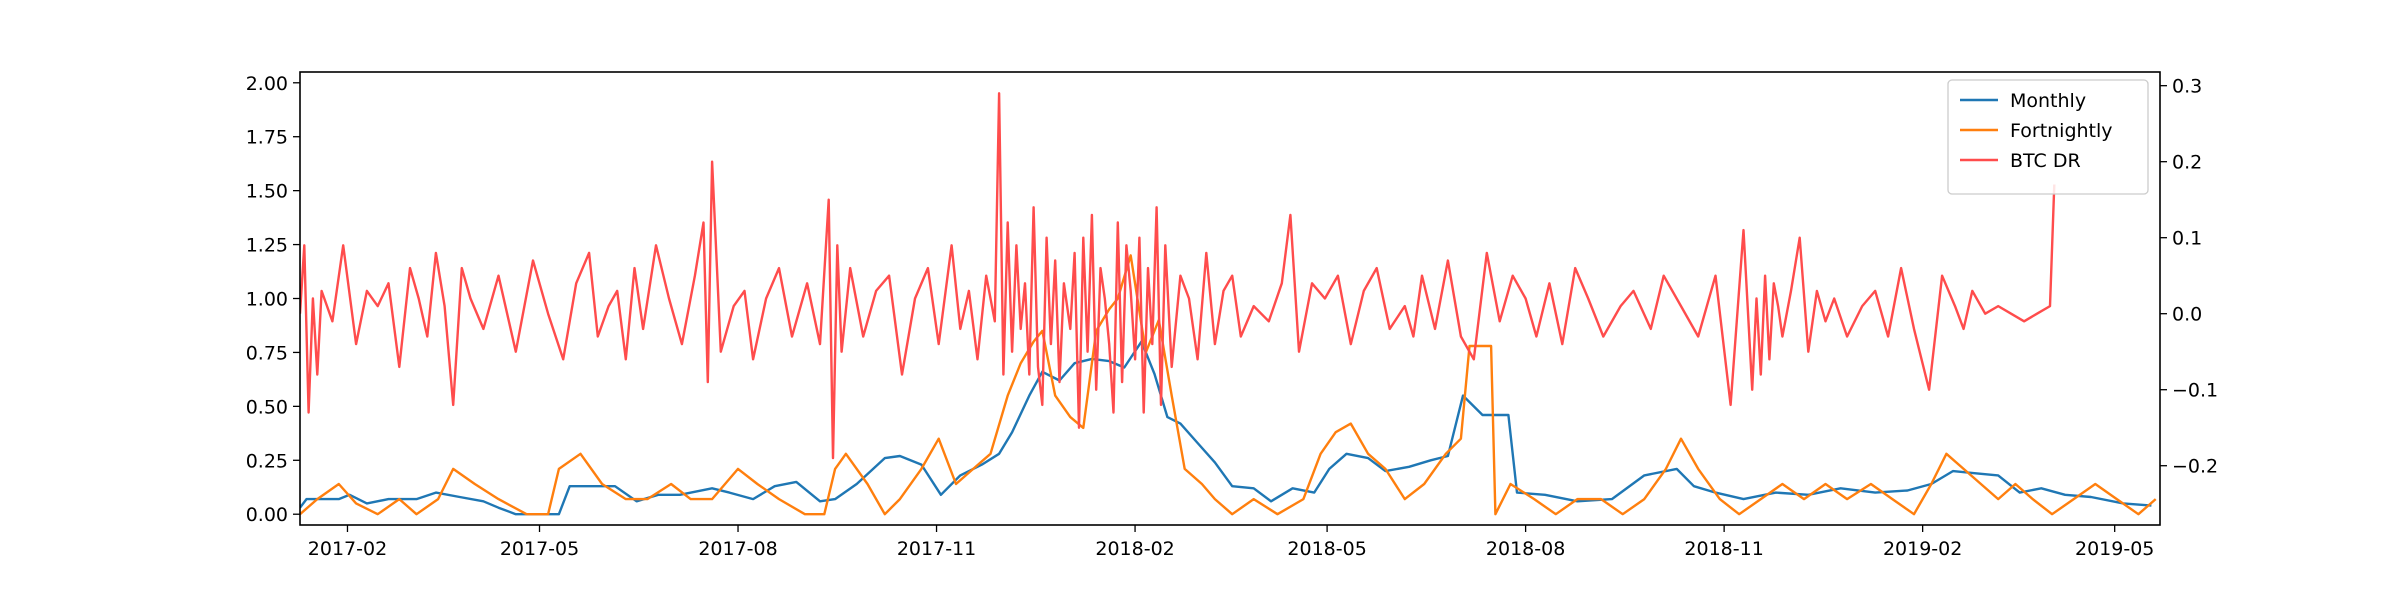 Image resolution: width=2400 pixels, height=605 pixels. I want to click on legend-label: Monthly, so click(2048, 101).